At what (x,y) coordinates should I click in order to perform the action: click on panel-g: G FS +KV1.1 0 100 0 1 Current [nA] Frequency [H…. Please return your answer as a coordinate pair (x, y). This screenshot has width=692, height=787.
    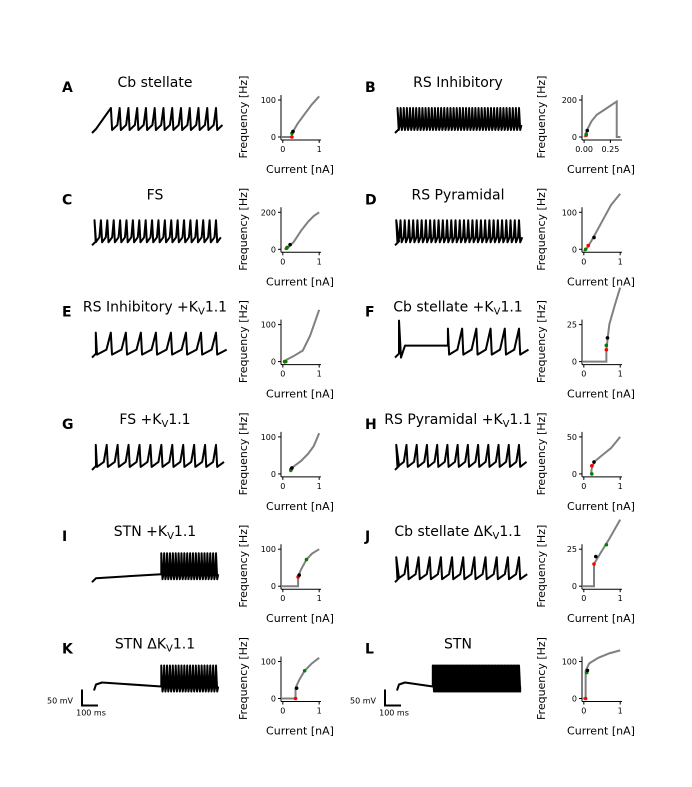
    Looking at the image, I should click on (198, 462).